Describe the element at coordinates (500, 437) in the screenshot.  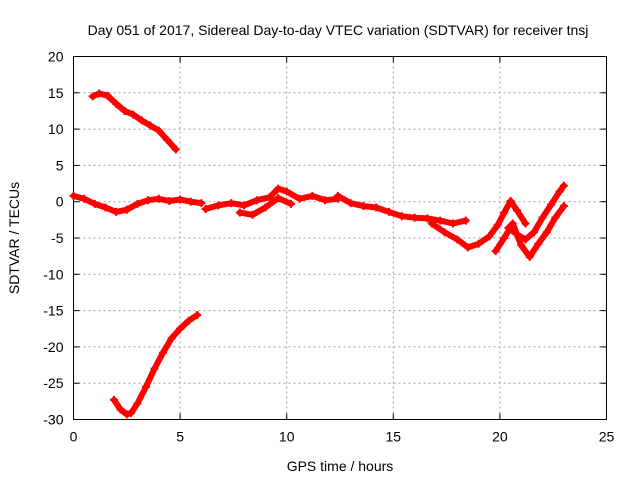
I see `x-tick-label: 20` at that location.